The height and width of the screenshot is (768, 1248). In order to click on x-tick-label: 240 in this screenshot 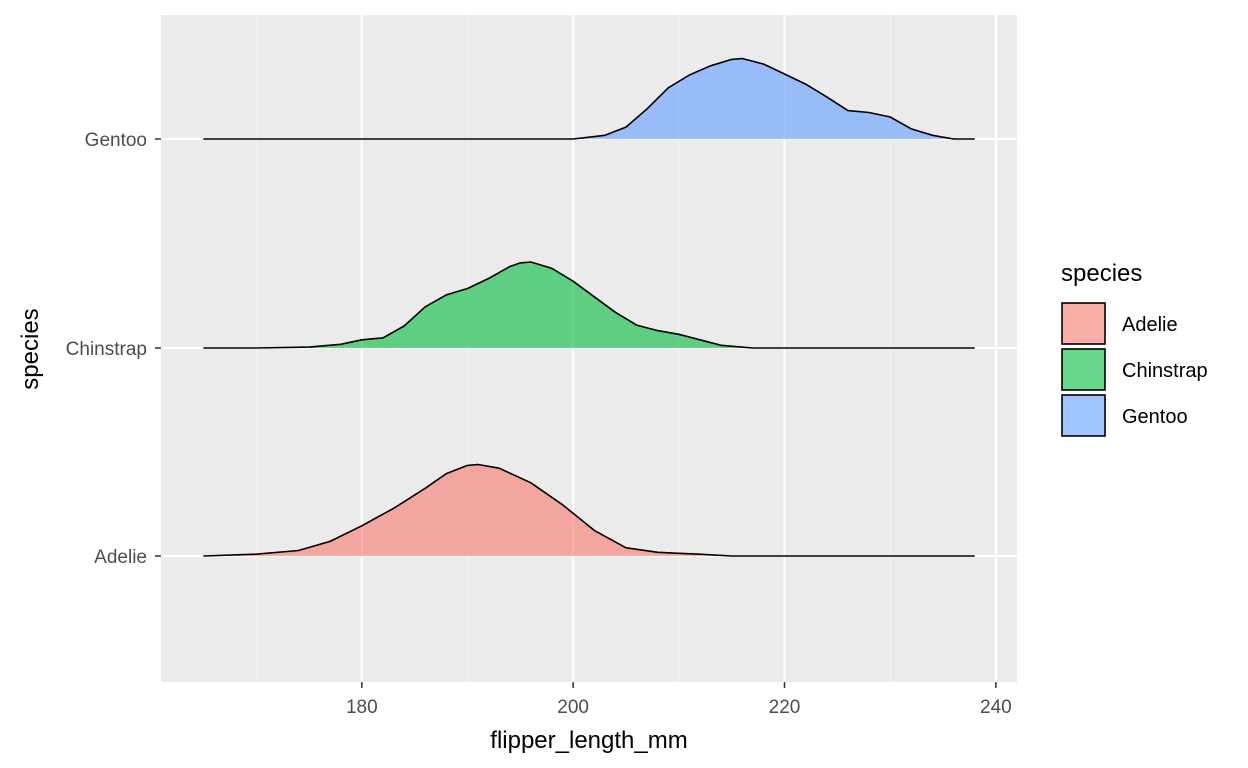, I will do `click(996, 707)`.